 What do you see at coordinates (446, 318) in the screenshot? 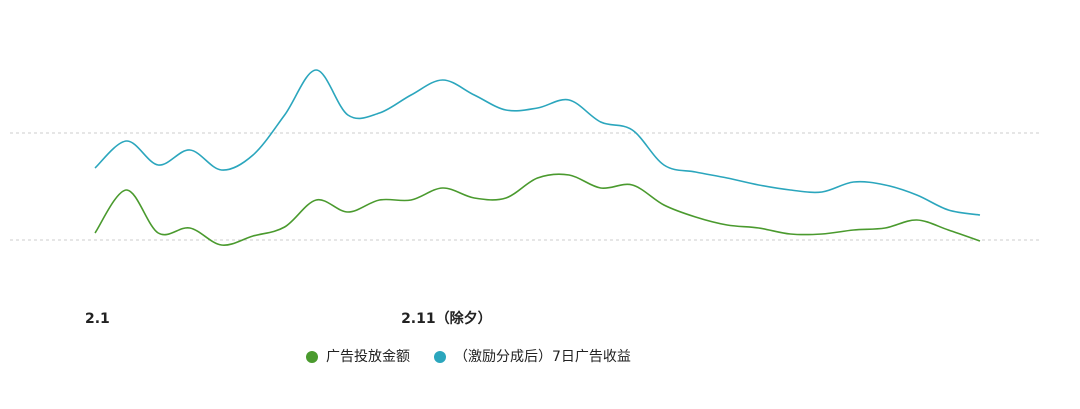
I see `x-tick-label: 2.11（除夕）` at bounding box center [446, 318].